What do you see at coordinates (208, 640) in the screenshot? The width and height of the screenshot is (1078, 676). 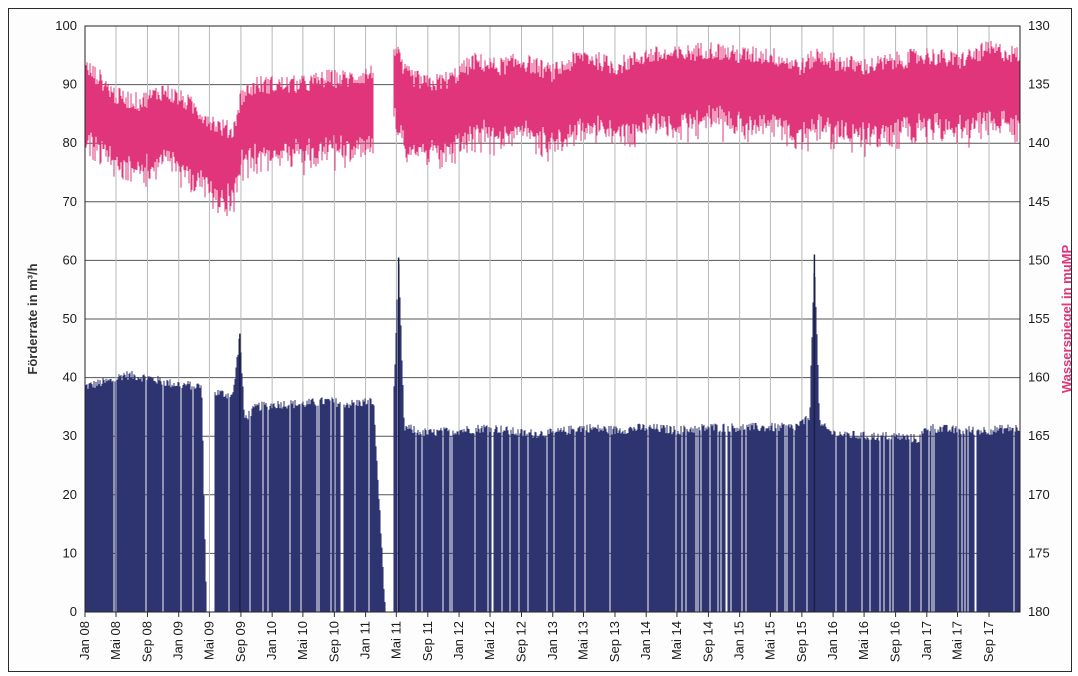 I see `x-tick-label: Mai 09` at bounding box center [208, 640].